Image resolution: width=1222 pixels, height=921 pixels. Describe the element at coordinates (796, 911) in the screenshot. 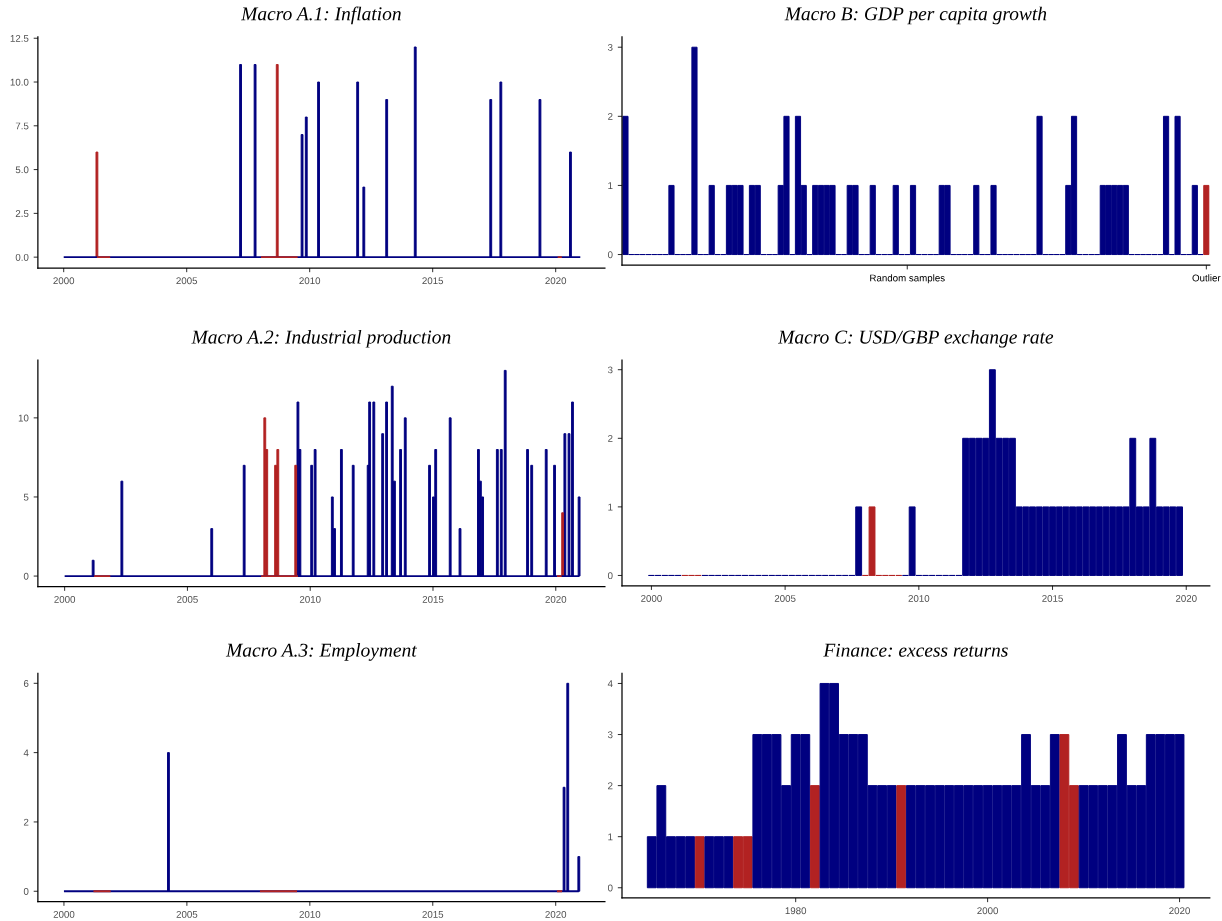

I see `x-tick-label: 1980` at that location.